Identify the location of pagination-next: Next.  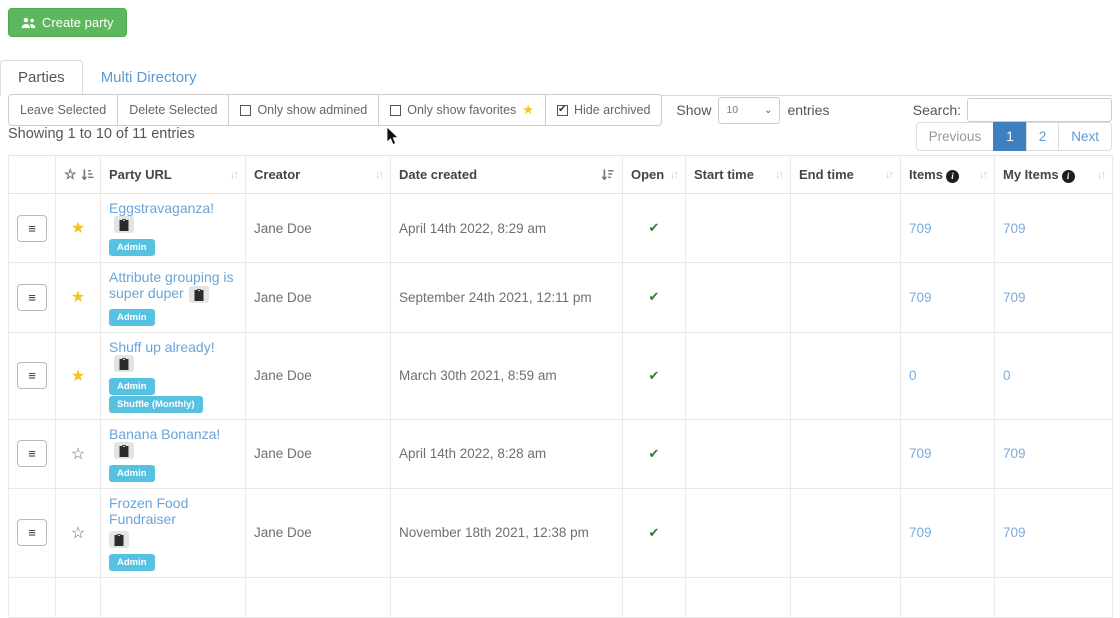
(1085, 136).